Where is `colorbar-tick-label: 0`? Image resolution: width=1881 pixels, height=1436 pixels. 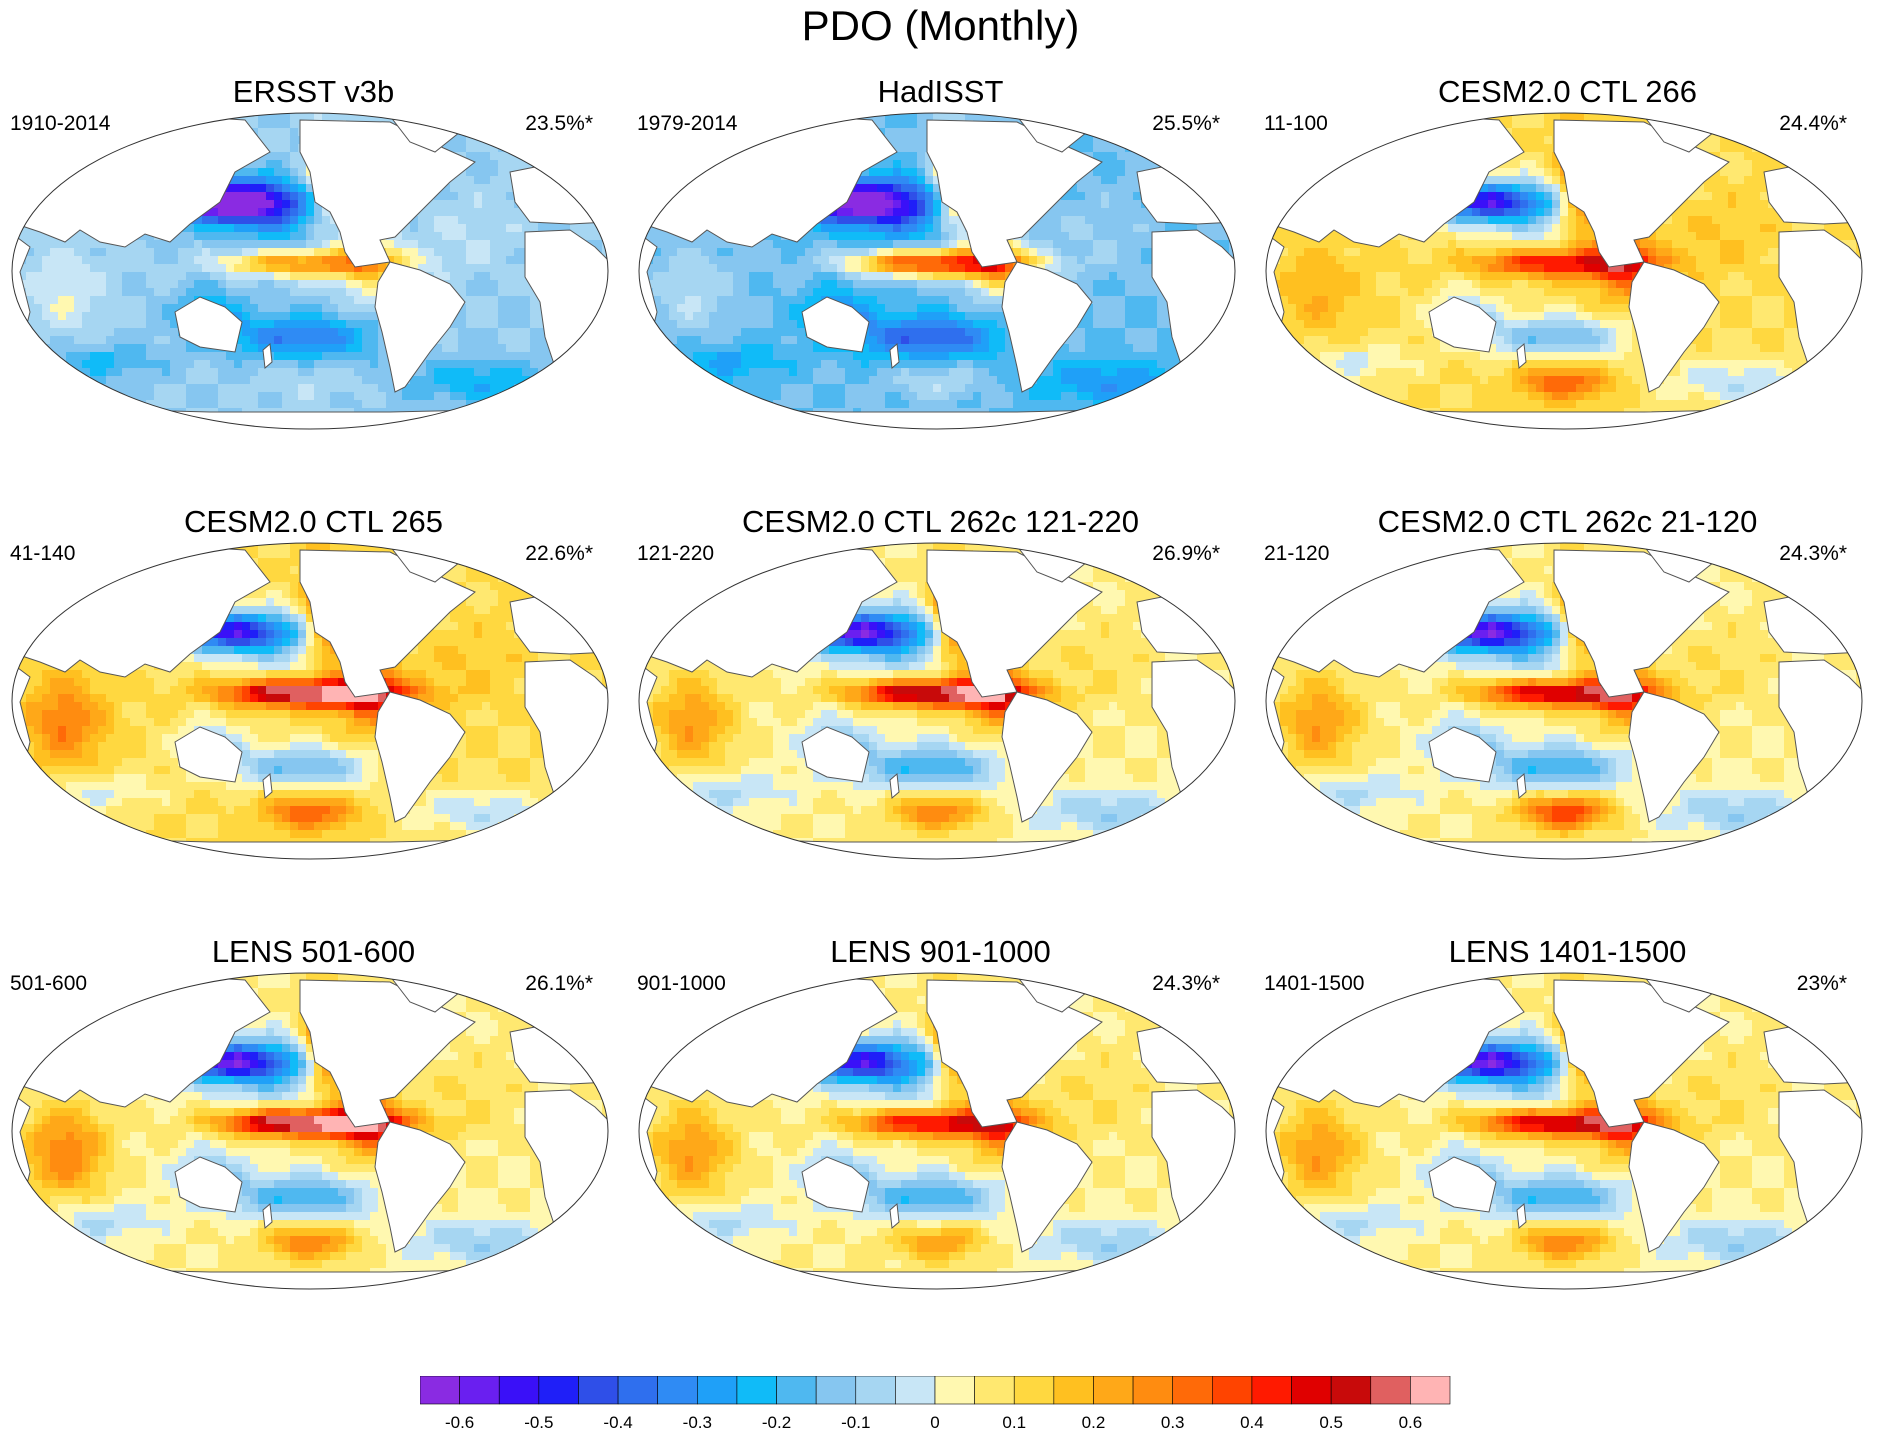
colorbar-tick-label: 0 is located at coordinates (934, 1422).